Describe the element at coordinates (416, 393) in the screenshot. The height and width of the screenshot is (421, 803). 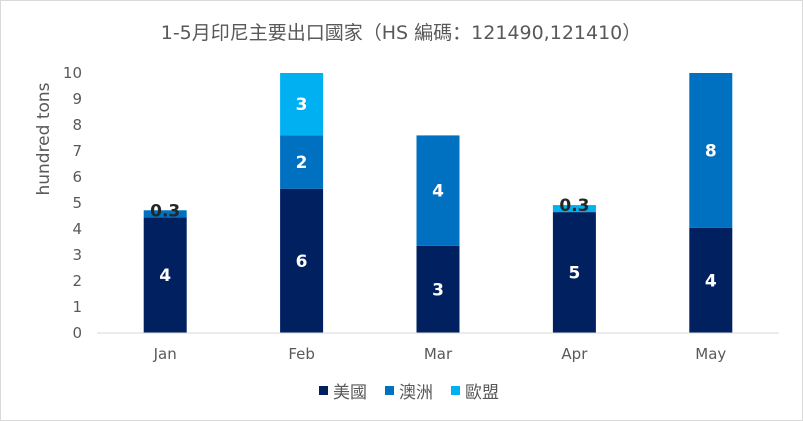
I see `legend-label: 澳洲` at that location.